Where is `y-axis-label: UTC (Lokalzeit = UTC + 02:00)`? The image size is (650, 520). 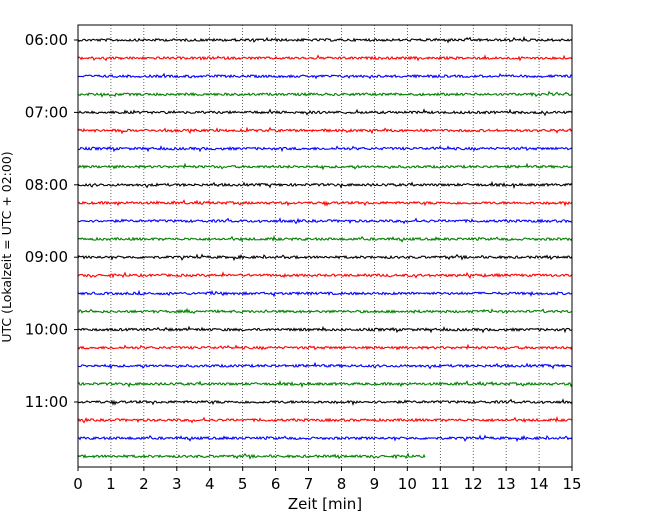 y-axis-label: UTC (Lokalzeit = UTC + 02:00) is located at coordinates (7, 246).